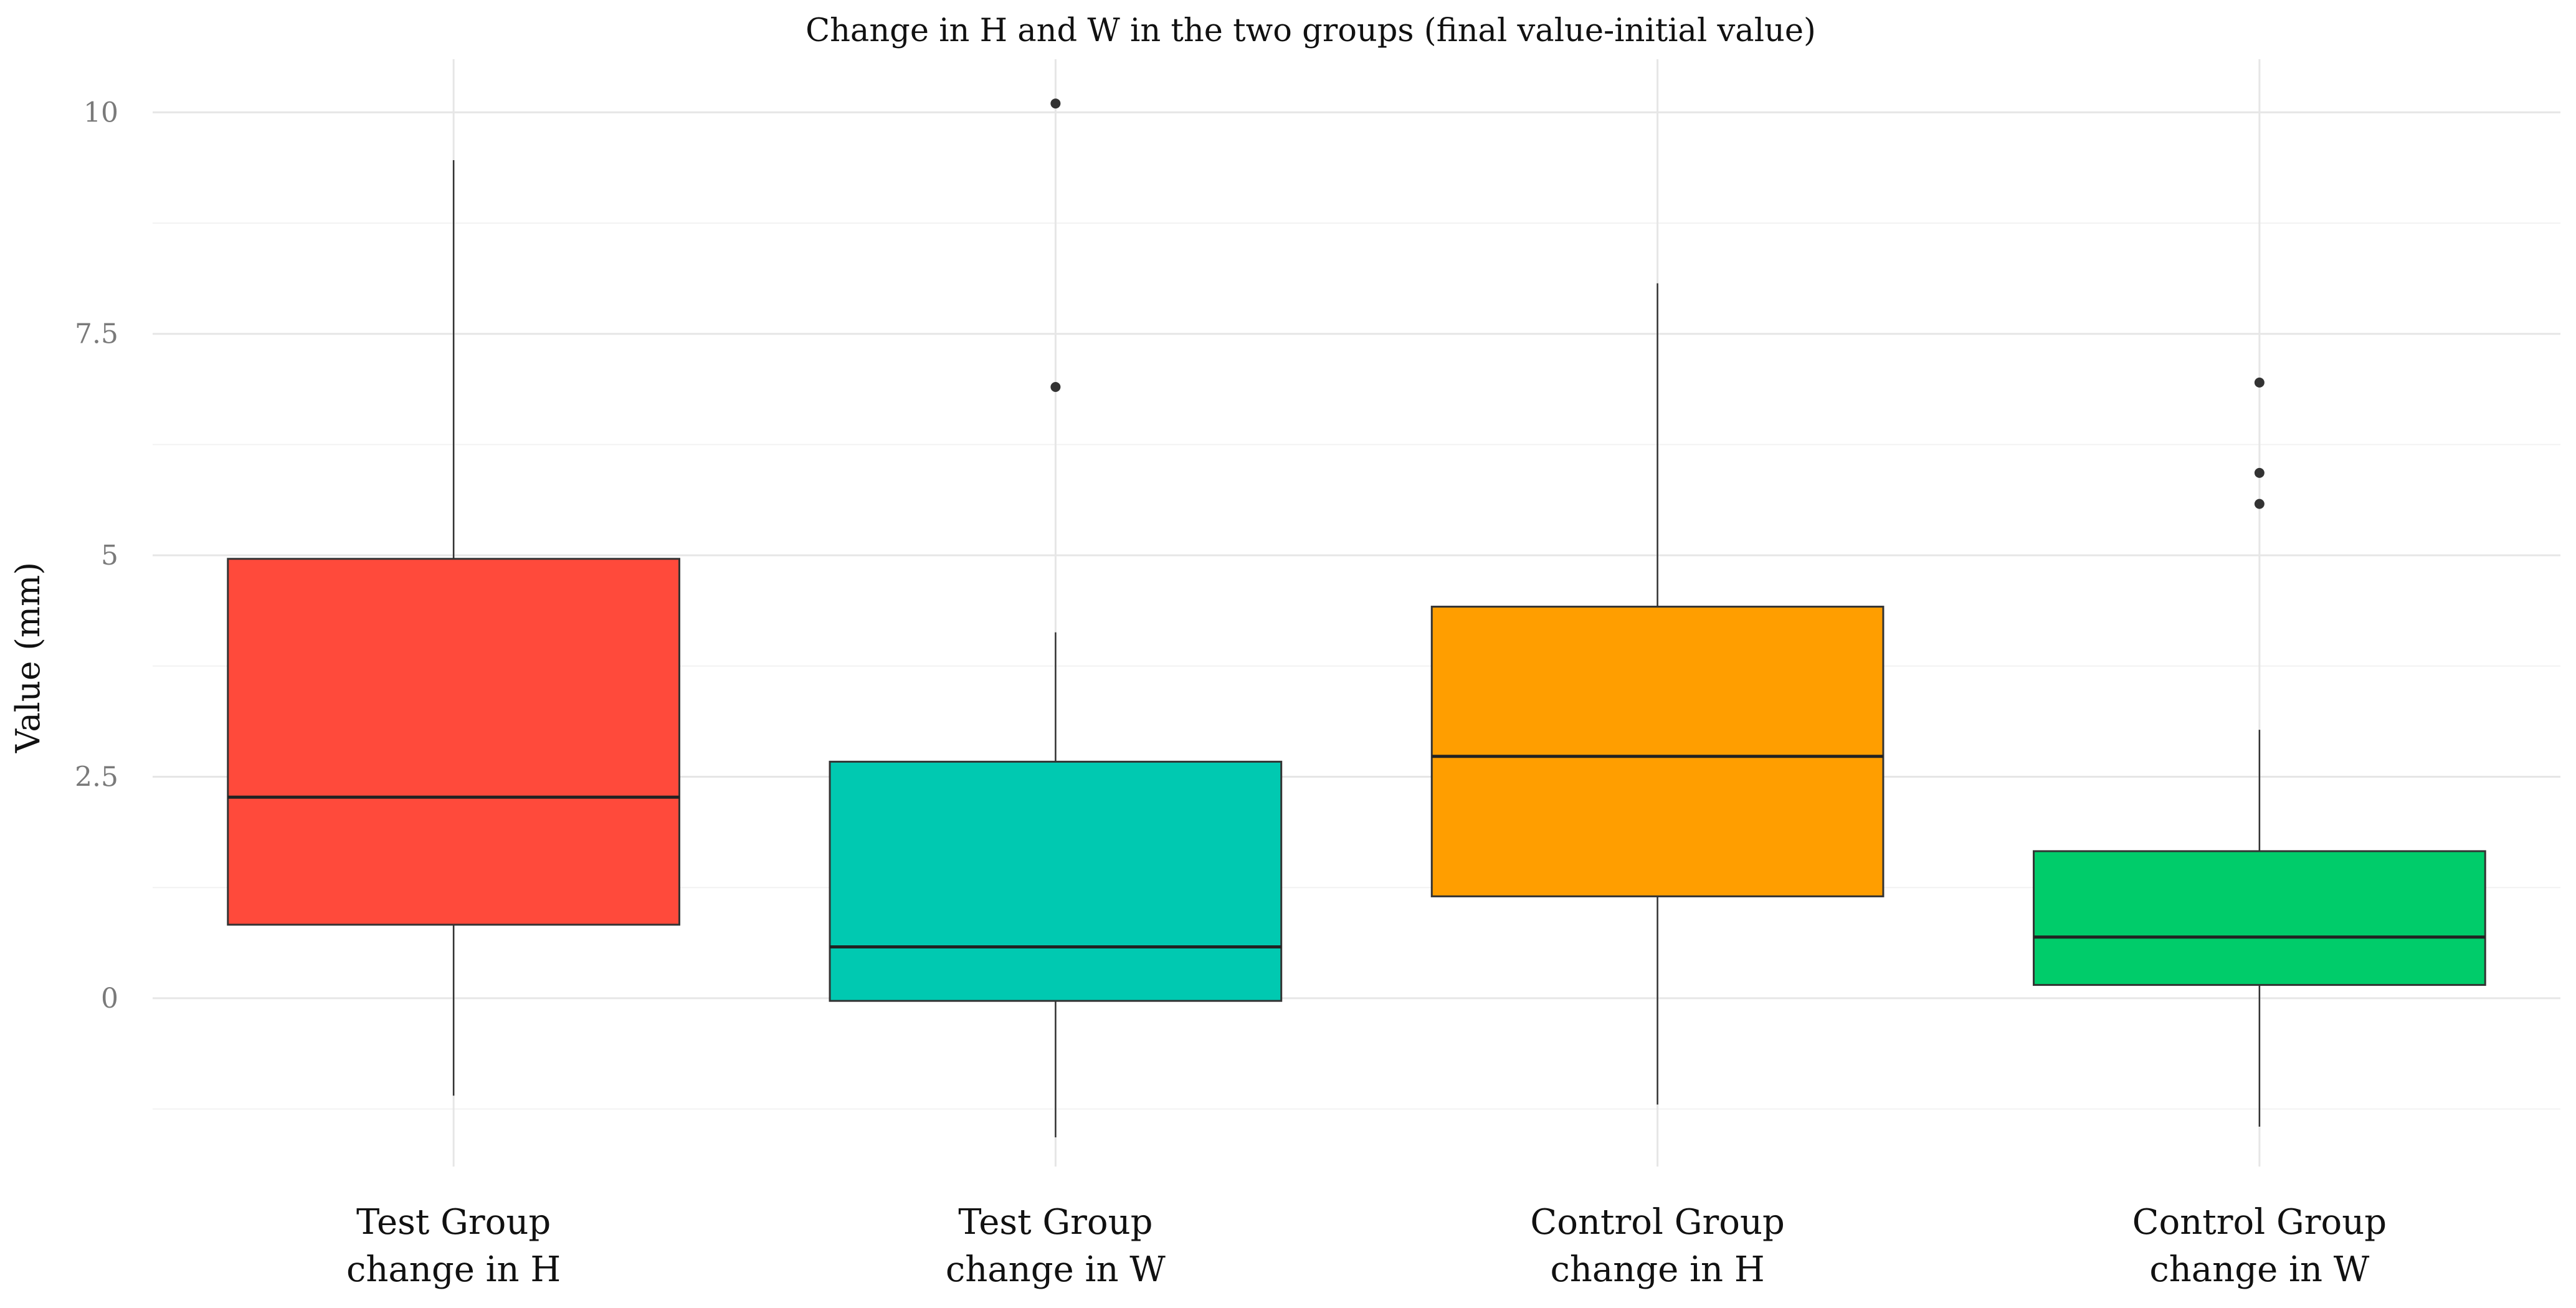  Describe the element at coordinates (96, 555) in the screenshot. I see `y-tick-labels: 0 2.5 5 7.5 10` at that location.